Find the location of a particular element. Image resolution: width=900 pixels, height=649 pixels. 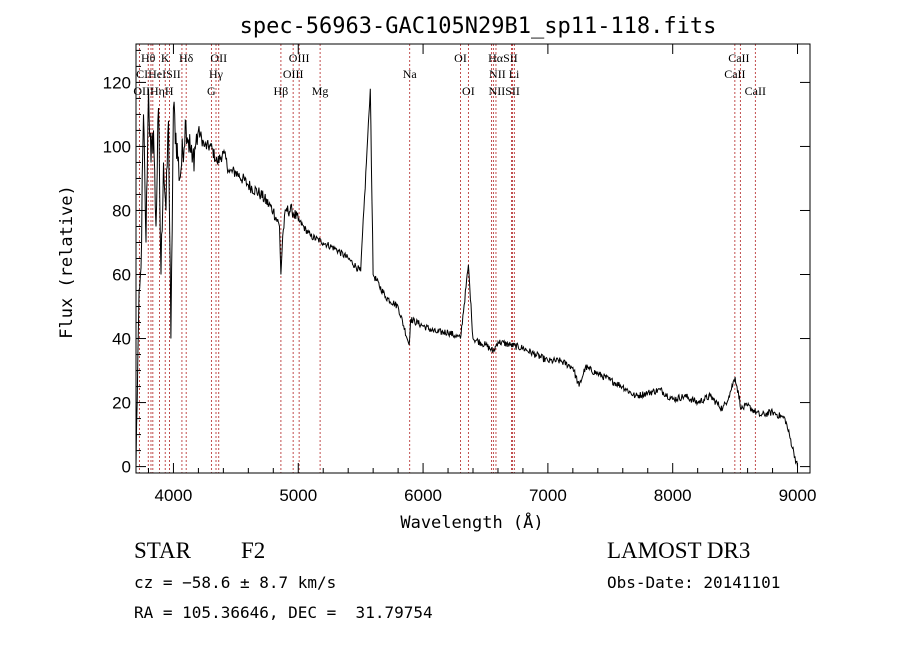

line-label-6: HαSII is located at coordinates (503, 58).